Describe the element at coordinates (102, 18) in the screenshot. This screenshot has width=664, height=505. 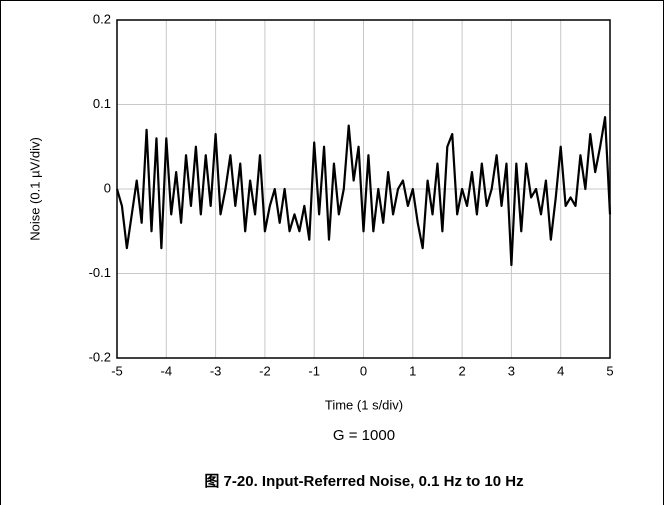
I see `y-tick-label: 0.2` at that location.